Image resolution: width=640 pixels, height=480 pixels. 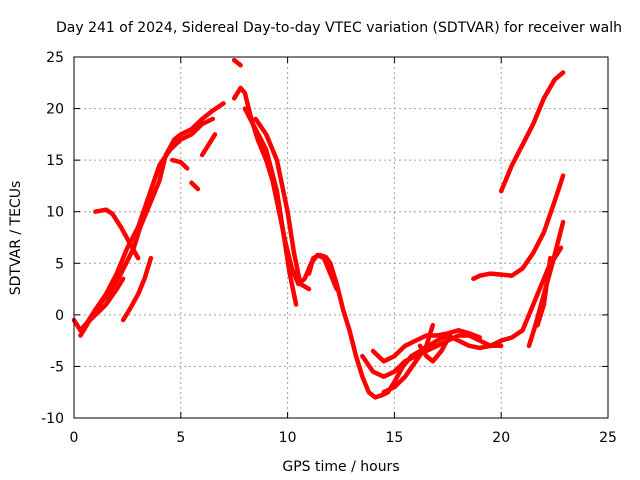 I want to click on series-trace-sat-p, so click(x=408, y=358).